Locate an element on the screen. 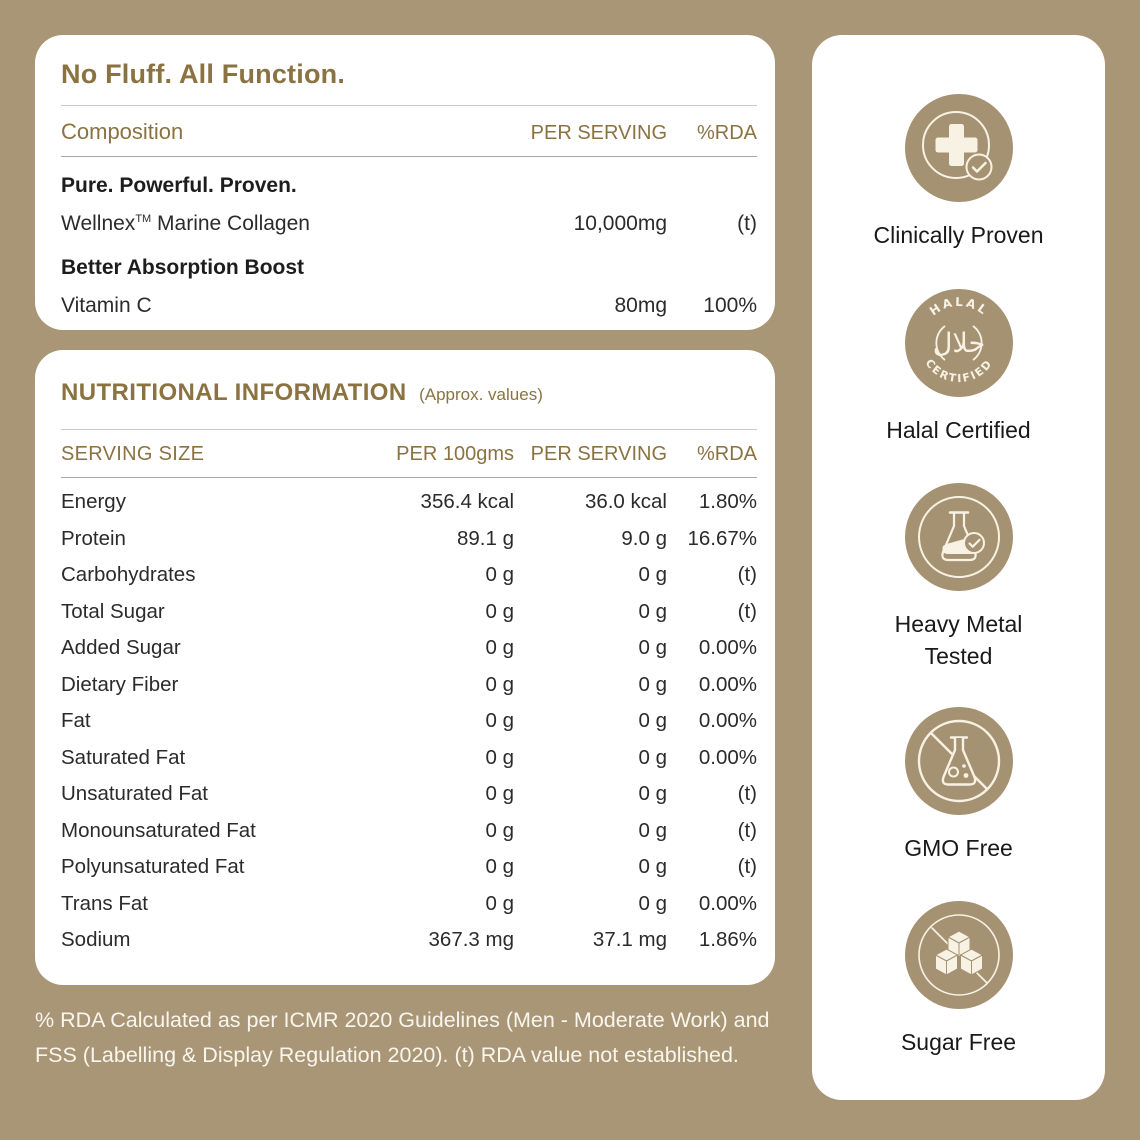 This screenshot has height=1140, width=1140. section-heading: Better Absorption Boost is located at coordinates (183, 267).